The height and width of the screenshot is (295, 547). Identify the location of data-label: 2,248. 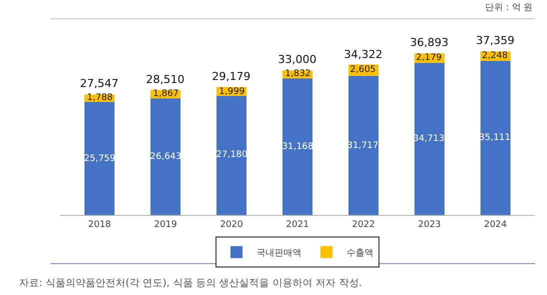
(495, 56).